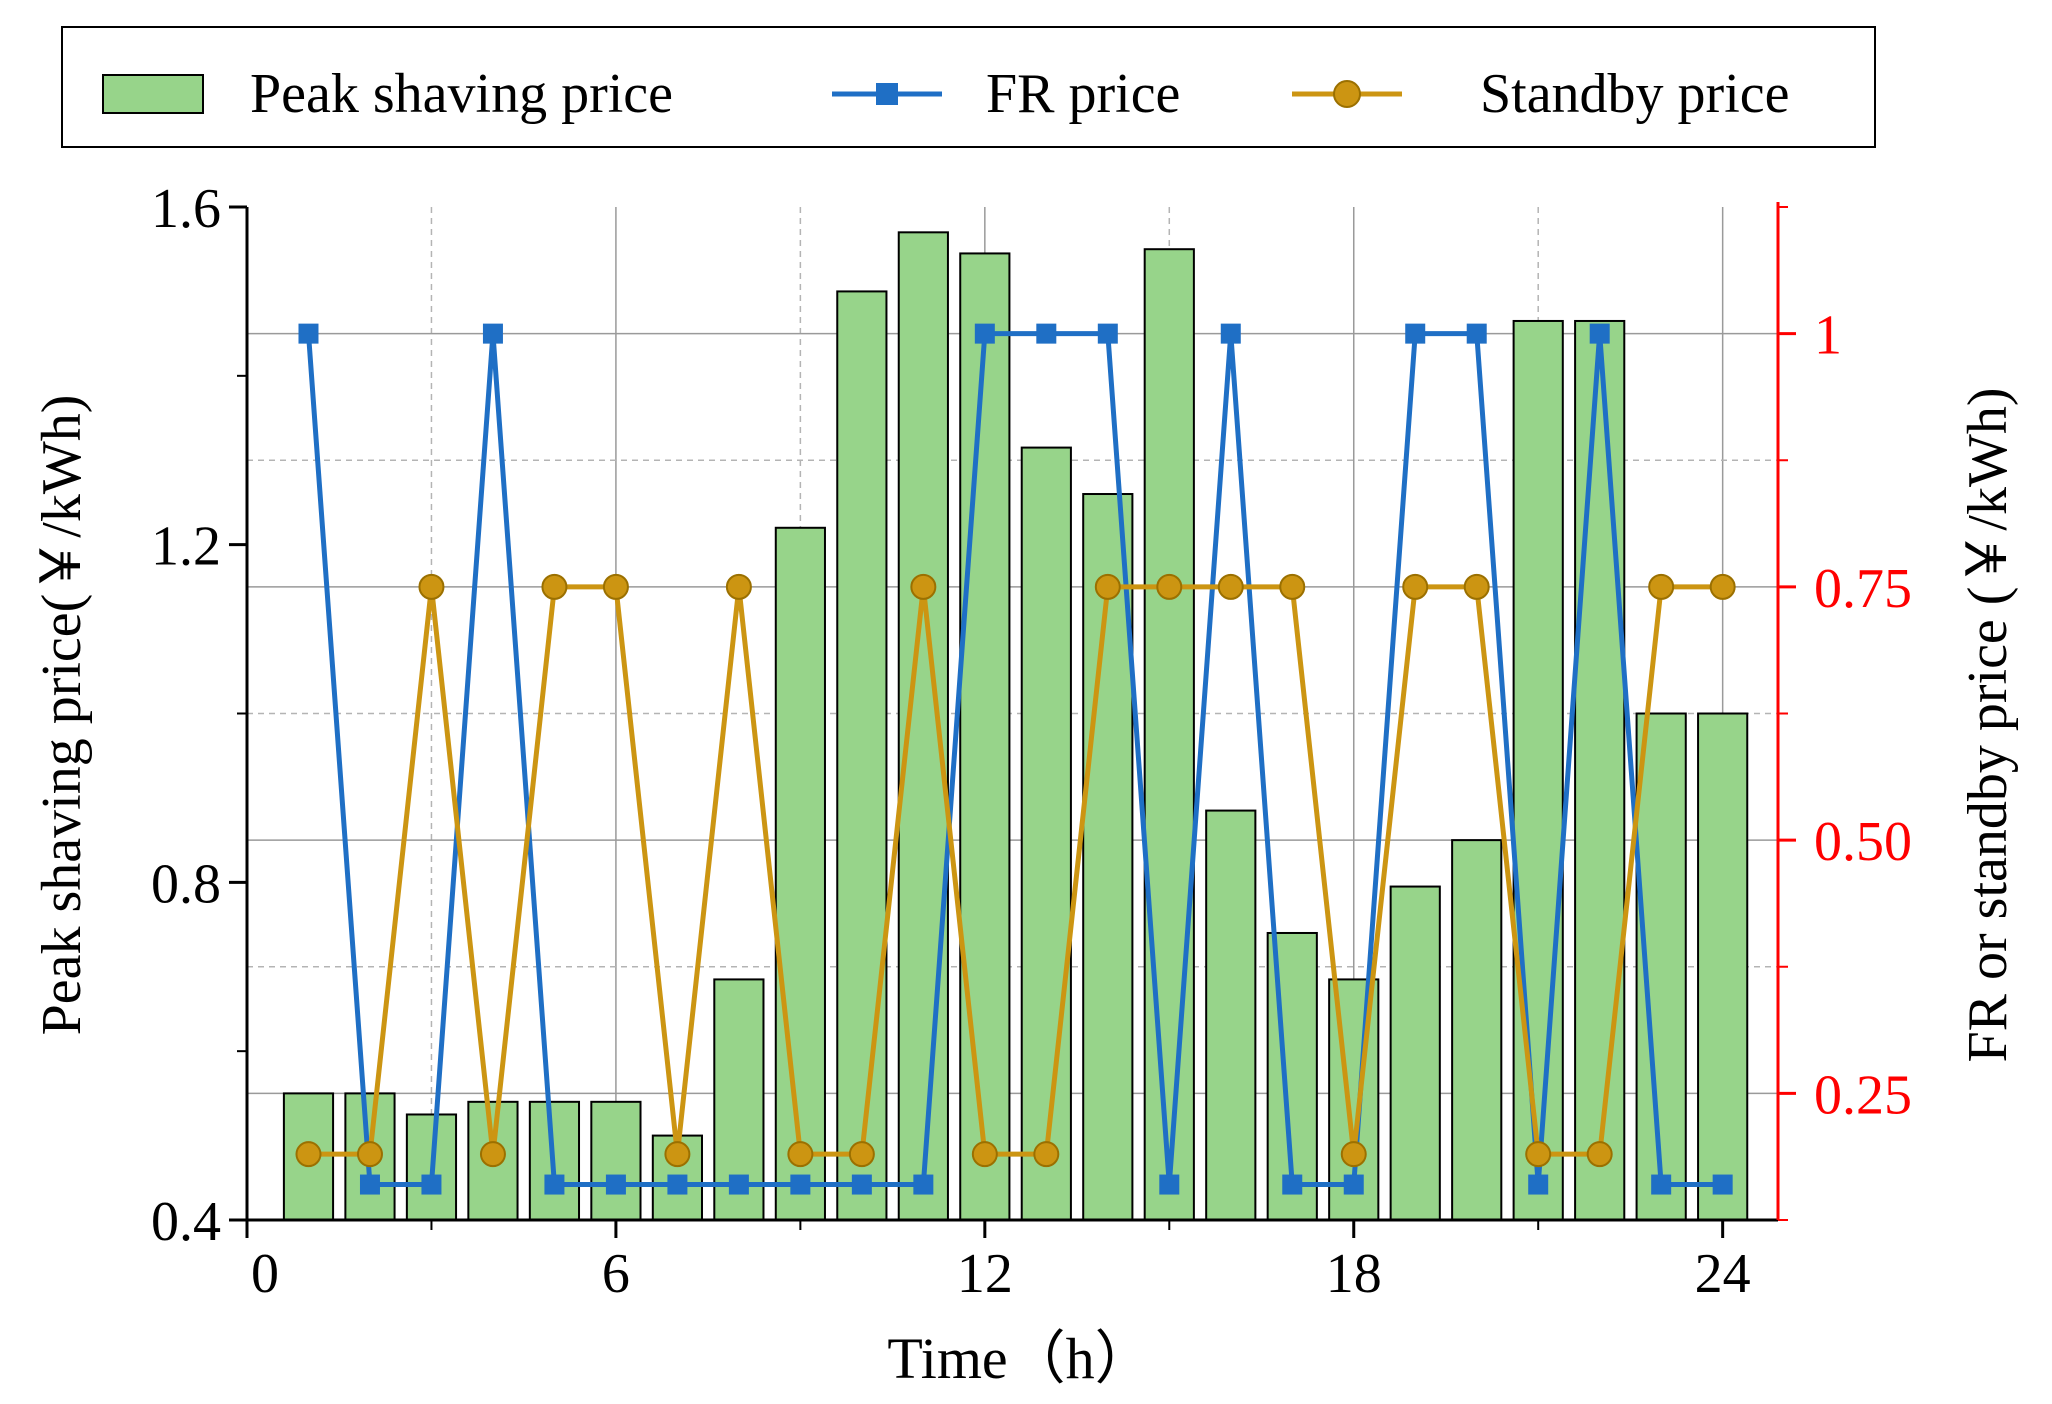 Image resolution: width=2052 pixels, height=1404 pixels. I want to click on legend-swatch-fr, so click(887, 94).